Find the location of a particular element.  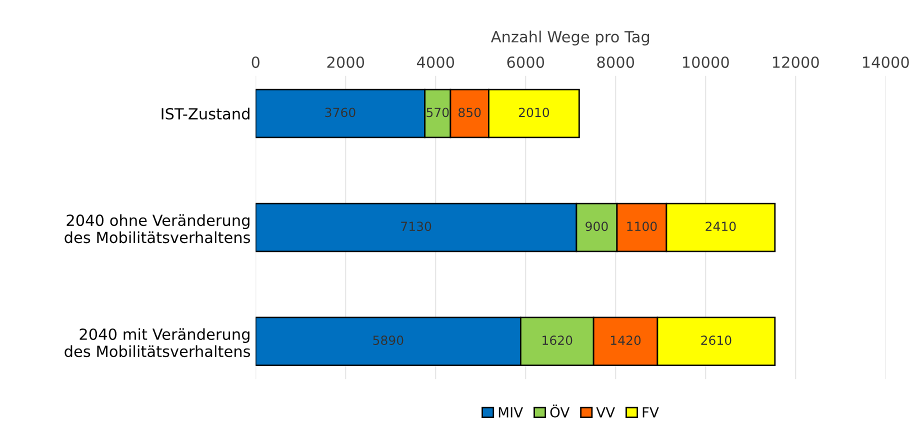

y-tick-label: IST-Zustand is located at coordinates (206, 114).